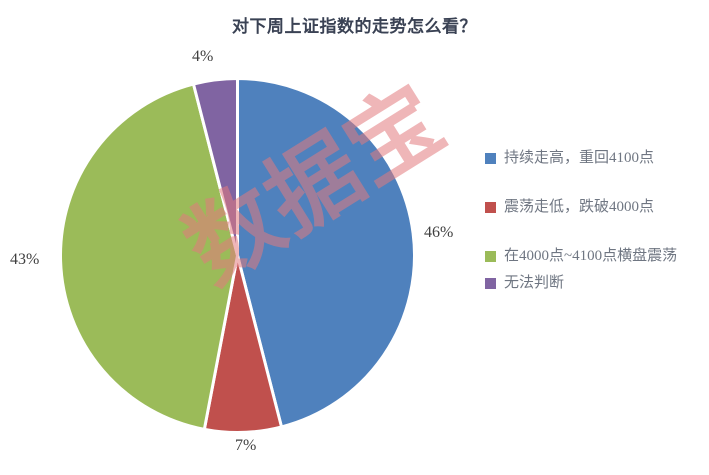  What do you see at coordinates (203, 56) in the screenshot?
I see `slice-value-label-purple: 4%` at bounding box center [203, 56].